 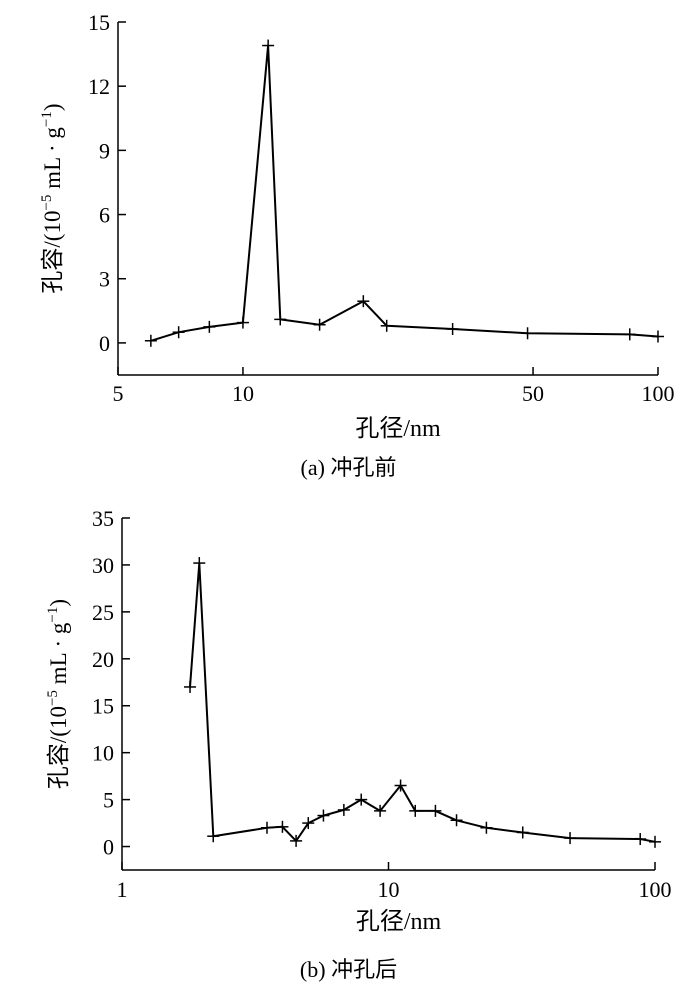 What do you see at coordinates (348, 969) in the screenshot?
I see `caption-b: (b) 冲孔后` at bounding box center [348, 969].